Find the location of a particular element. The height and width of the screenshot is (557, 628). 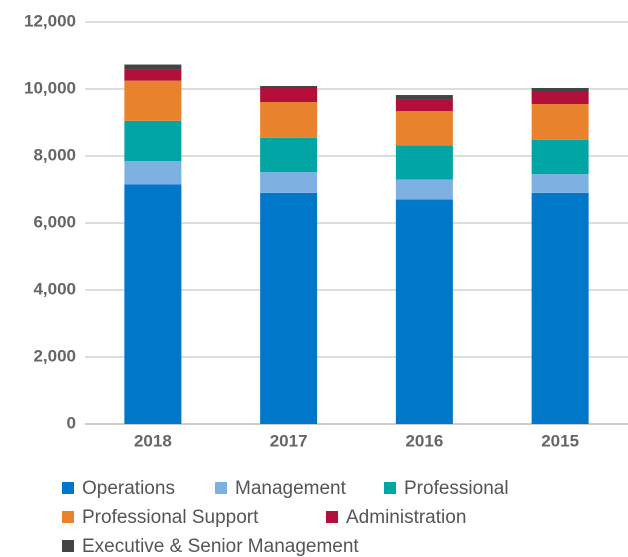

y-tick-label: 10,000 is located at coordinates (50, 87).